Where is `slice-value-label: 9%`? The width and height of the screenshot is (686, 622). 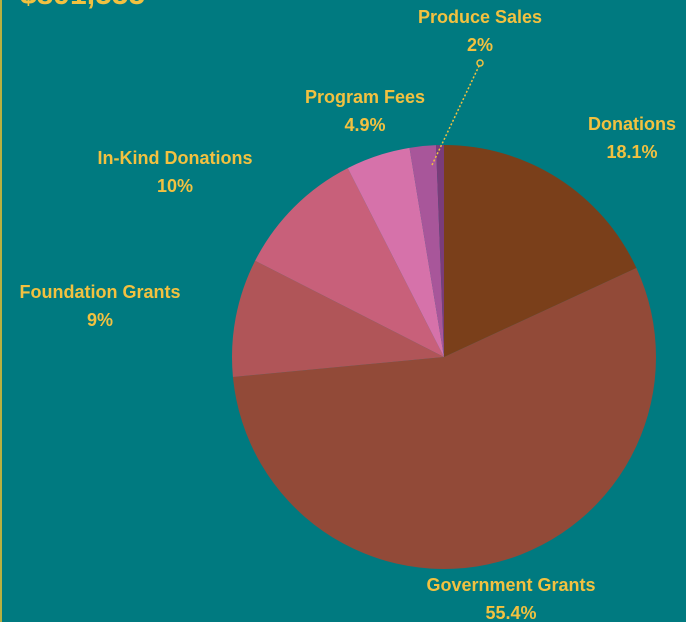
slice-value-label: 9% is located at coordinates (100, 320).